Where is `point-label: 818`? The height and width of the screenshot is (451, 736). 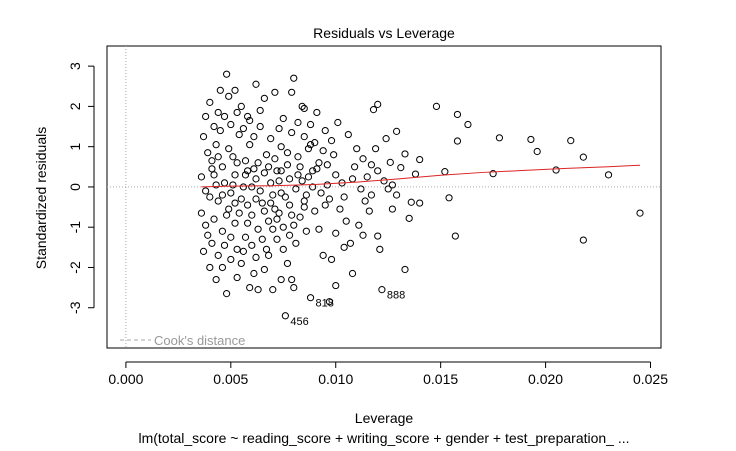 point-label: 818 is located at coordinates (325, 304).